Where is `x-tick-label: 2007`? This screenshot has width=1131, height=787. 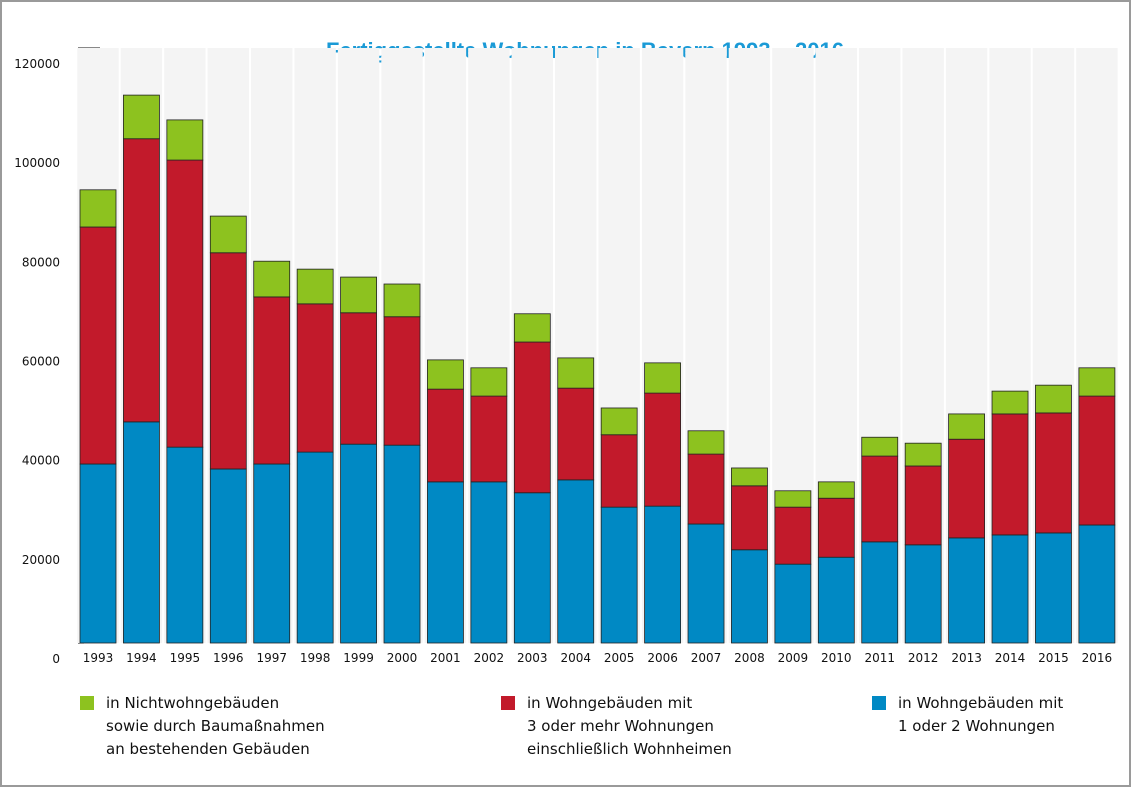 x-tick-label: 2007 is located at coordinates (706, 658).